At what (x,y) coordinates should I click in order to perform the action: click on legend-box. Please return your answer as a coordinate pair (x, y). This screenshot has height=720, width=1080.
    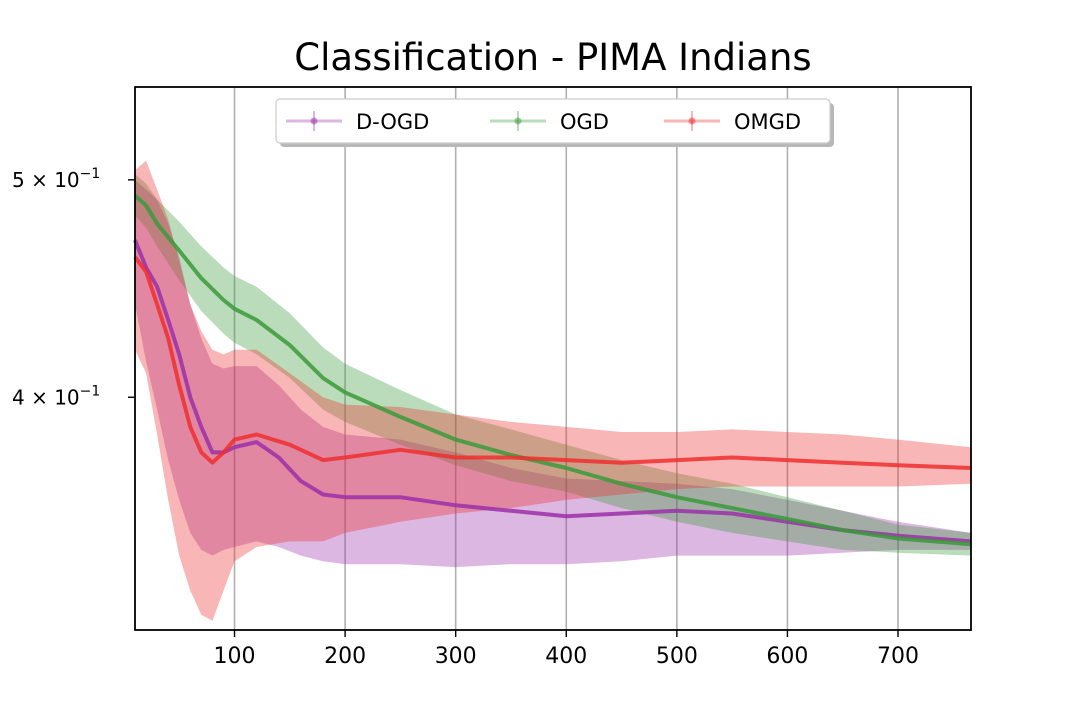
    Looking at the image, I should click on (553, 121).